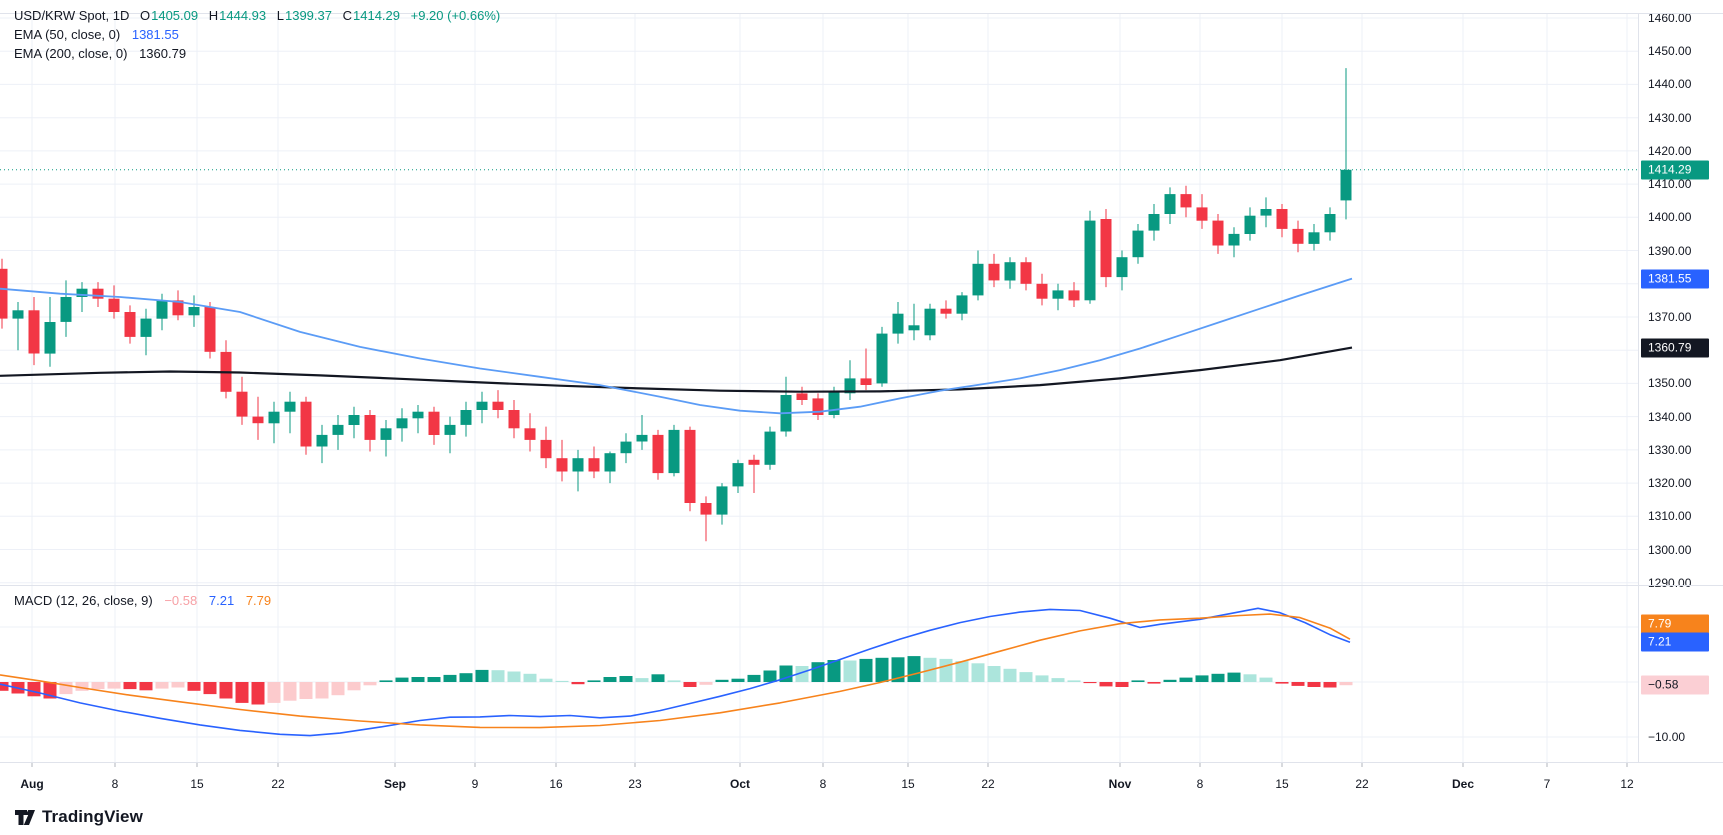  I want to click on ema200-name: EMA (200, close, 0), so click(71, 53).